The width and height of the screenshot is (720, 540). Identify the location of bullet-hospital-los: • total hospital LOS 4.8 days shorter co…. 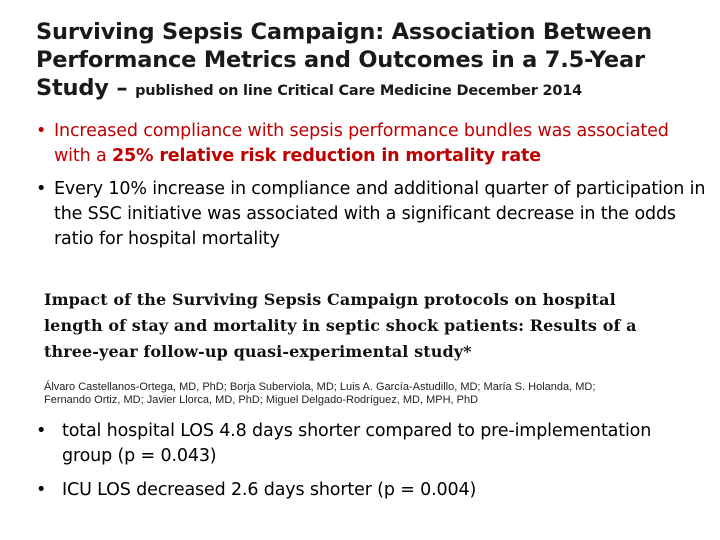
(371, 444).